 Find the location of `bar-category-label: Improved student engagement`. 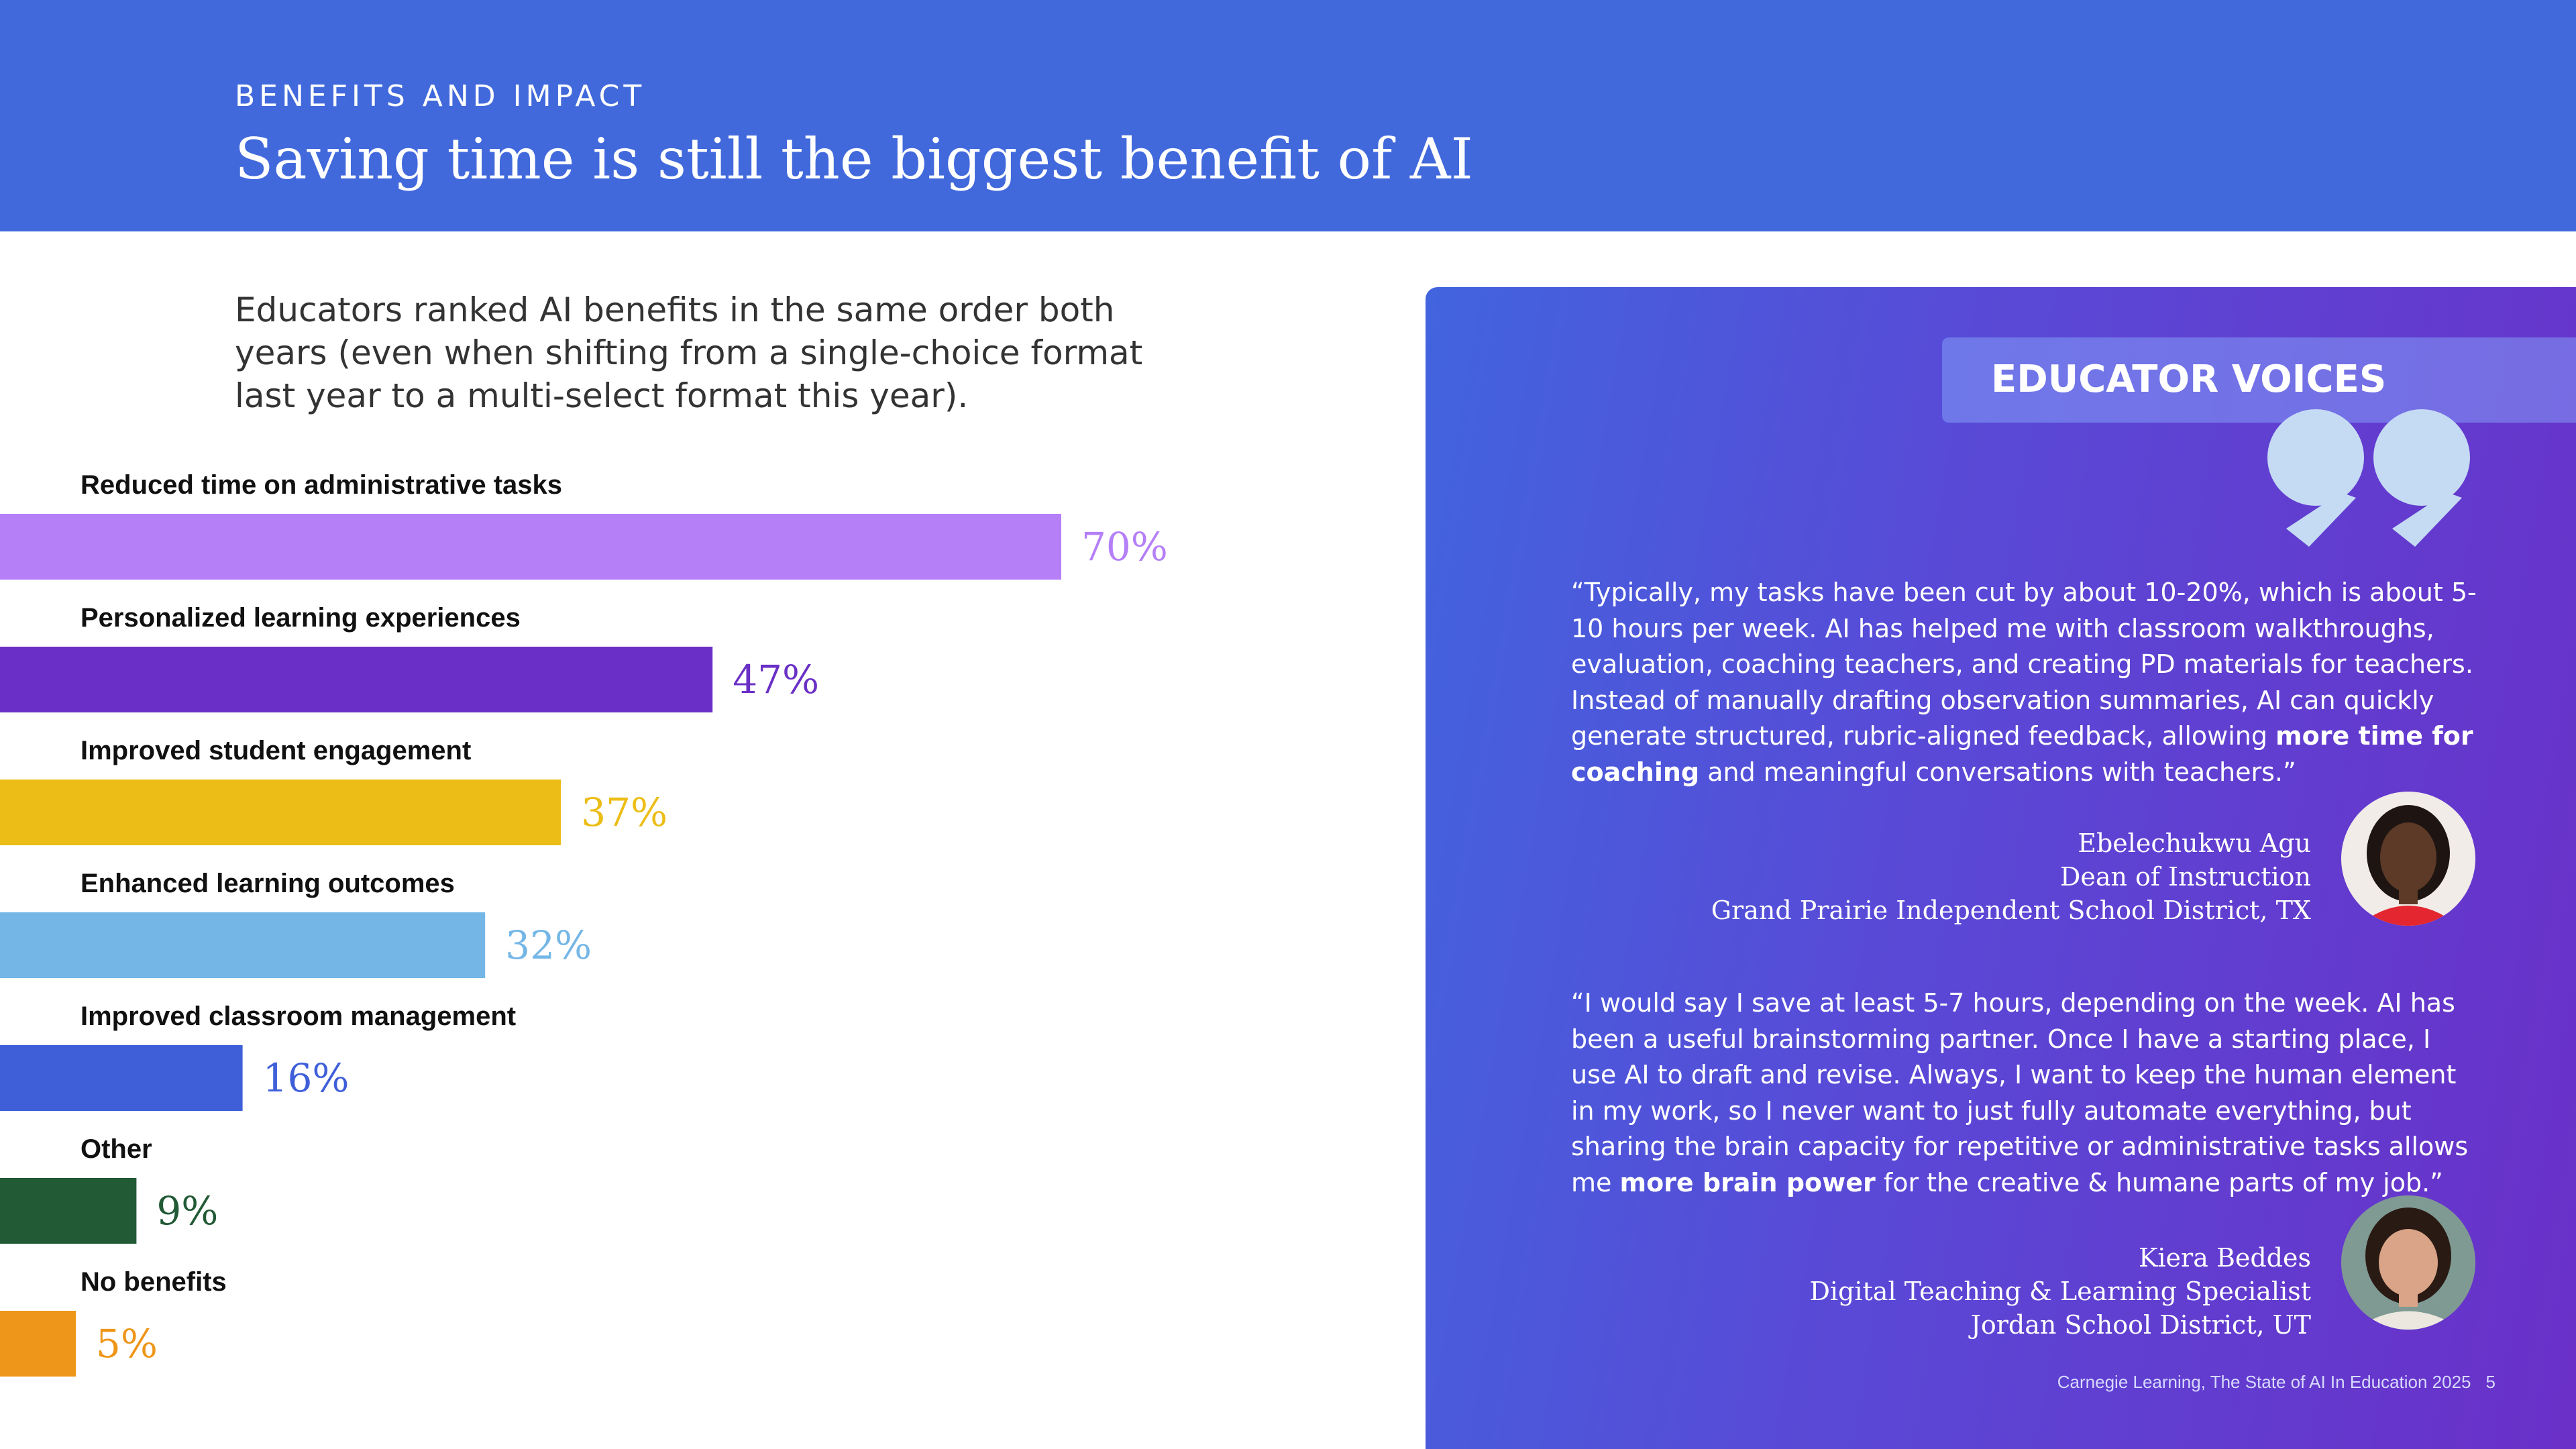

bar-category-label: Improved student engagement is located at coordinates (275, 750).